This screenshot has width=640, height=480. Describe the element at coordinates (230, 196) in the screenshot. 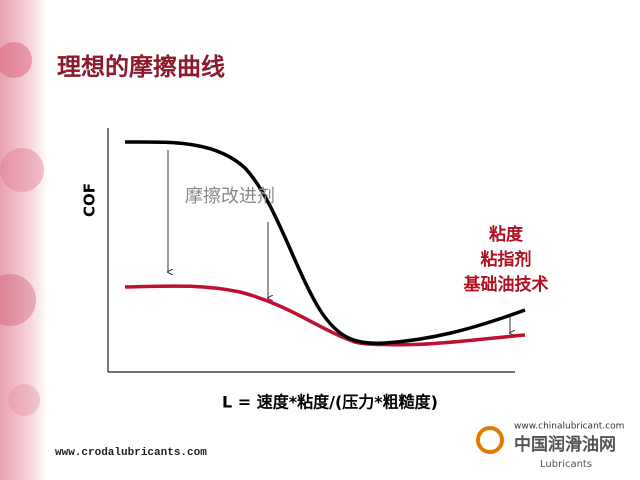

I see `annotation: 摩擦改进剂` at that location.